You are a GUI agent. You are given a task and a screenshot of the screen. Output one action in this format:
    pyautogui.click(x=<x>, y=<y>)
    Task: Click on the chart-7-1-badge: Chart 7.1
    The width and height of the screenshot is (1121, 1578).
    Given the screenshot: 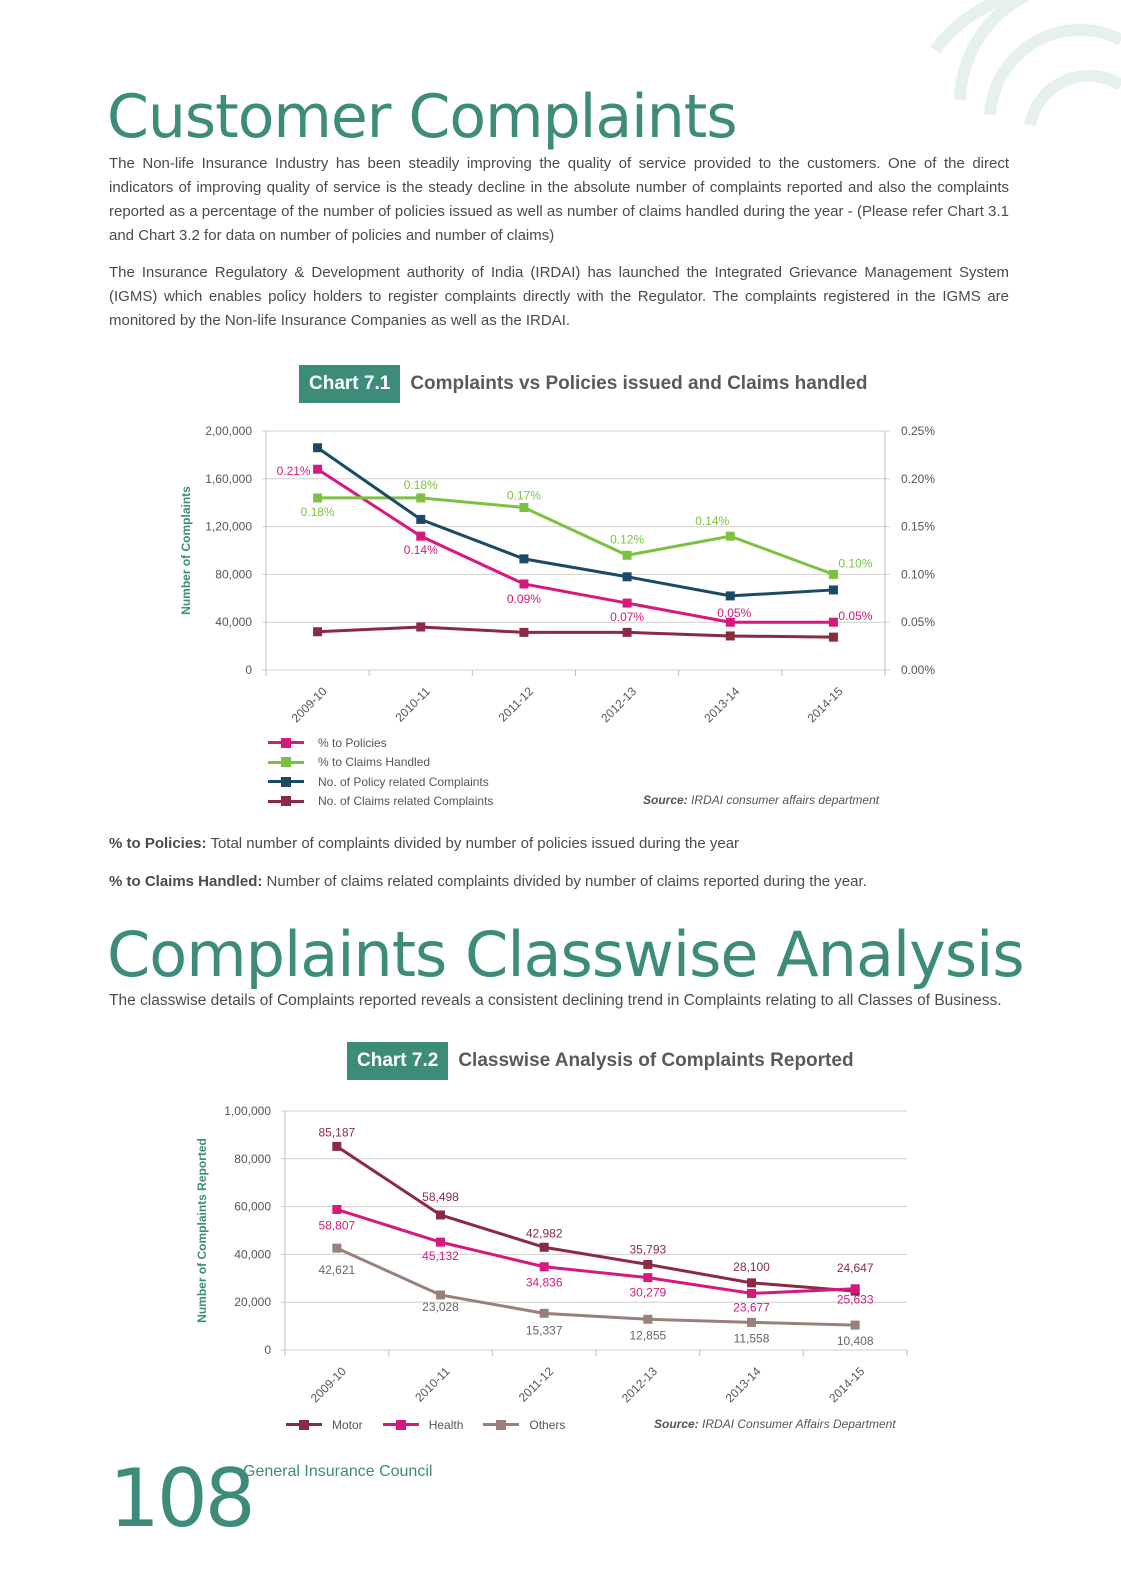 What is the action you would take?
    pyautogui.click(x=350, y=384)
    